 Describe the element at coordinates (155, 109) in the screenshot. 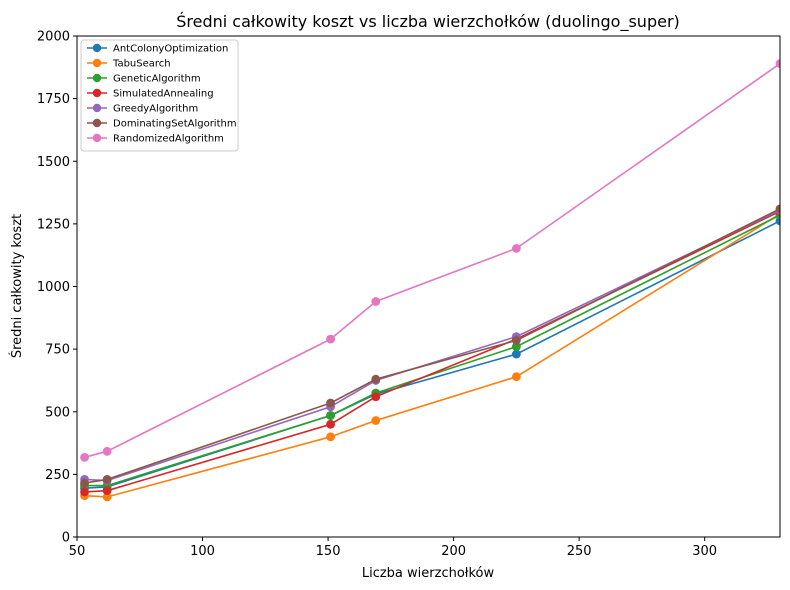

I see `legend-label: GreedyAlgorithm` at that location.